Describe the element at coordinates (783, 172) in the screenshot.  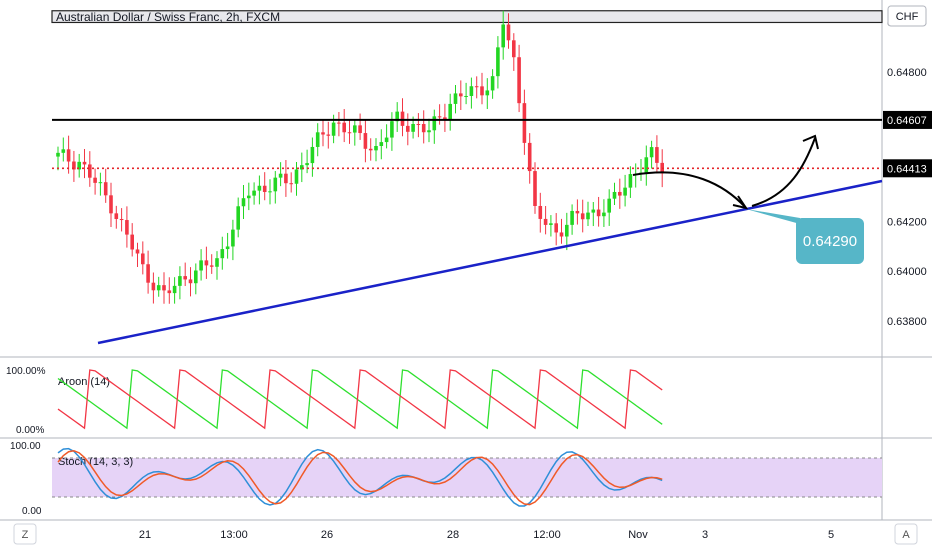
I see `projection-path-up` at that location.